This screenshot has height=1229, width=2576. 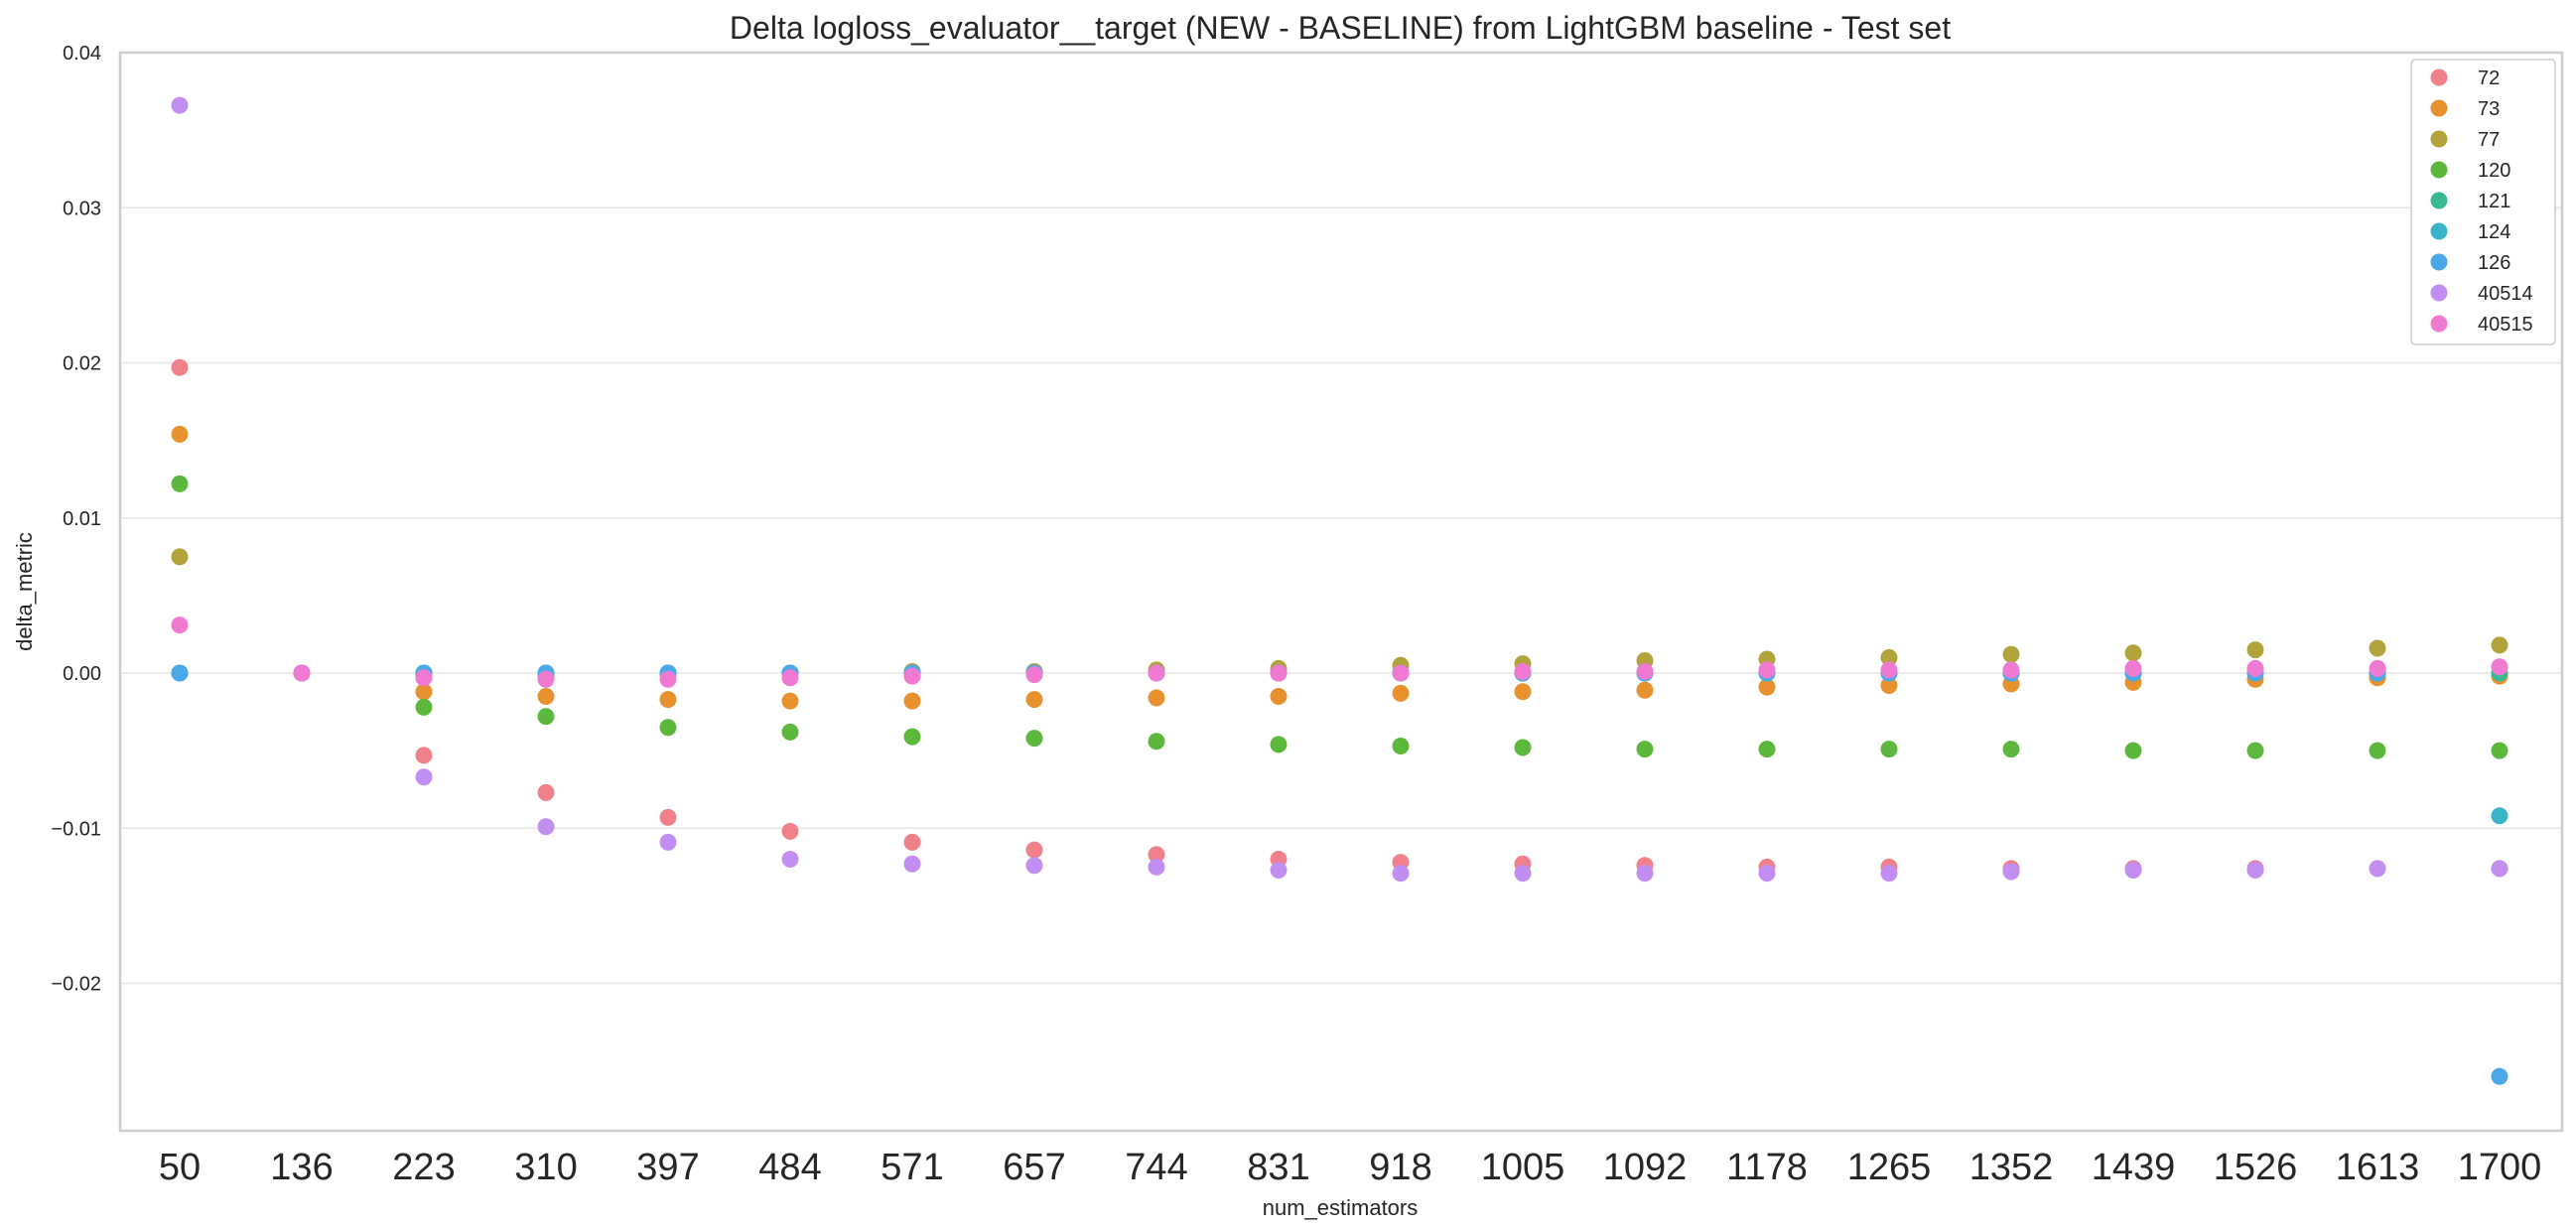 What do you see at coordinates (2256, 1167) in the screenshot?
I see `x-tick-label: 1526` at bounding box center [2256, 1167].